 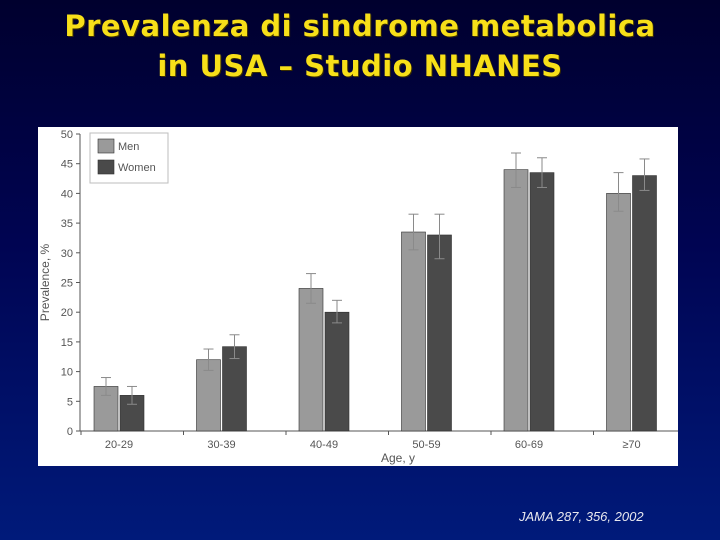 I want to click on x-tick-label: 20-29, so click(x=119, y=445).